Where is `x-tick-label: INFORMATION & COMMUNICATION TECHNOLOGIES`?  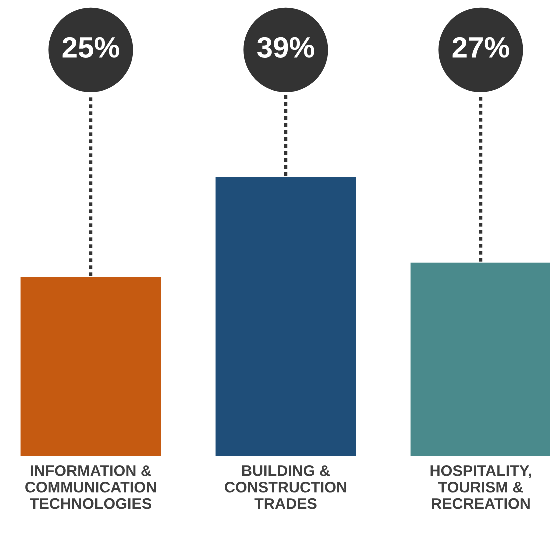
x-tick-label: INFORMATION & COMMUNICATION TECHNOLOGIES is located at coordinates (91, 488).